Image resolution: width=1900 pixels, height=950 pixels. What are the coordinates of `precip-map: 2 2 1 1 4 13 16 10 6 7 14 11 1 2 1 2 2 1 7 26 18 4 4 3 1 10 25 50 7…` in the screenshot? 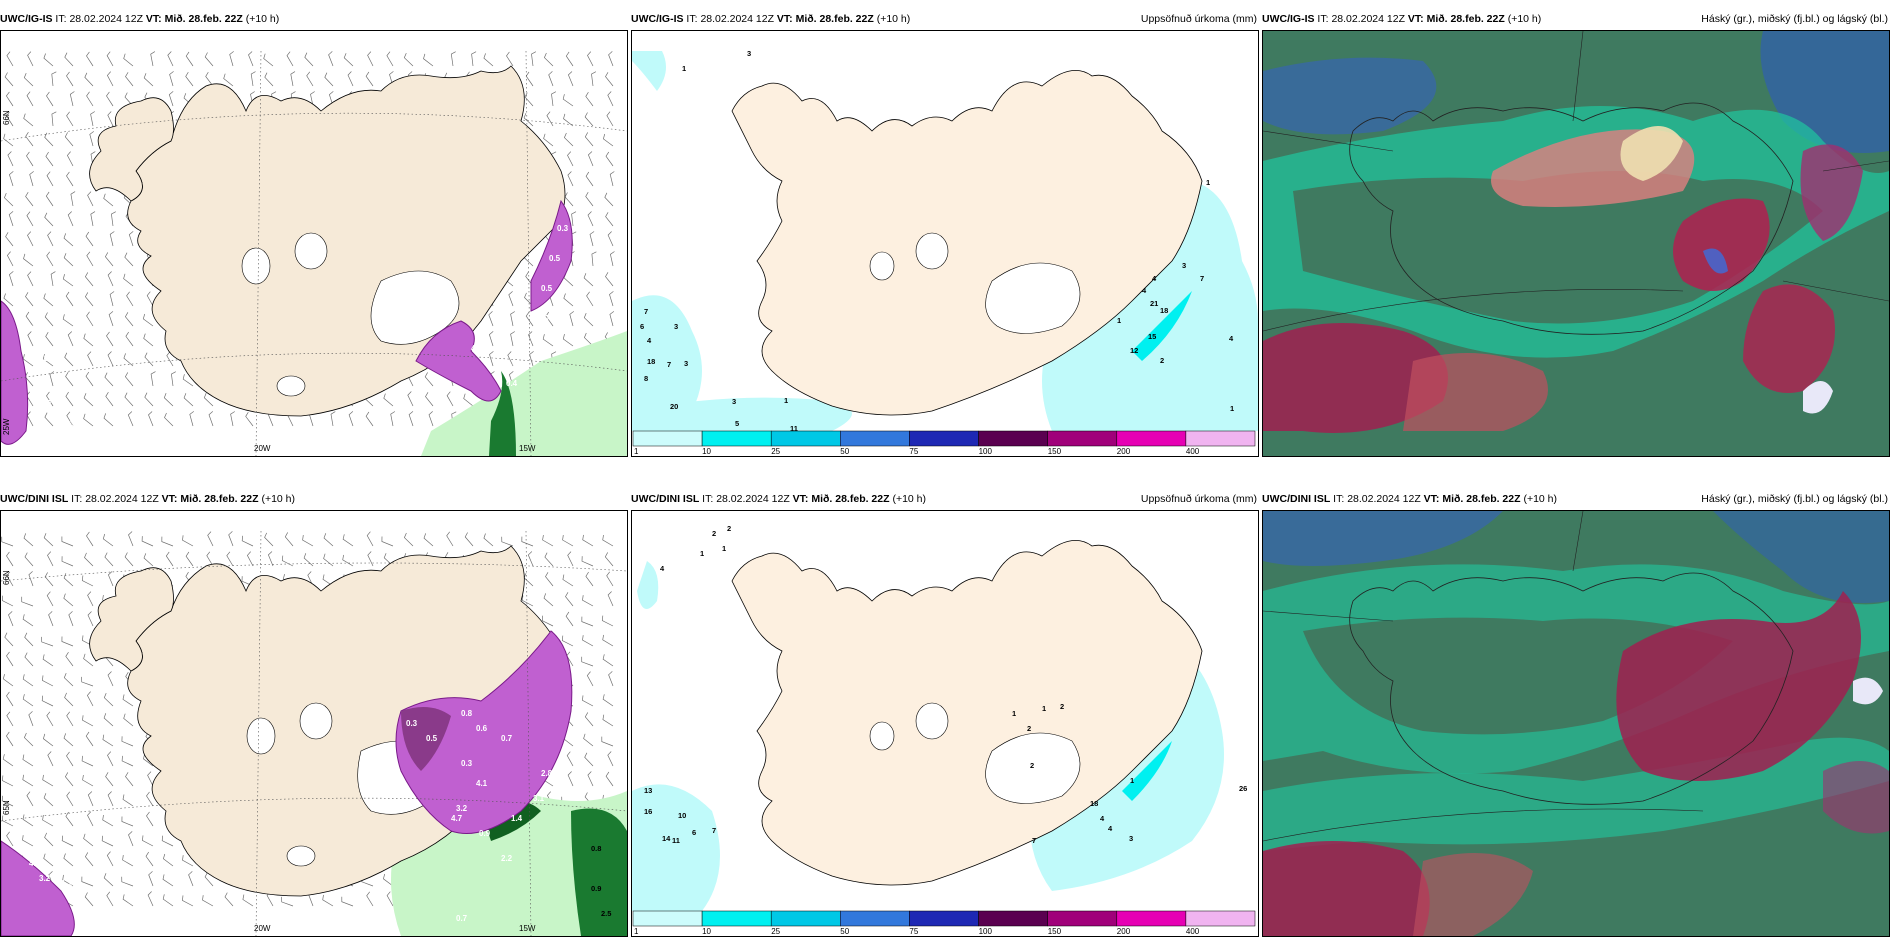 It's located at (945, 723).